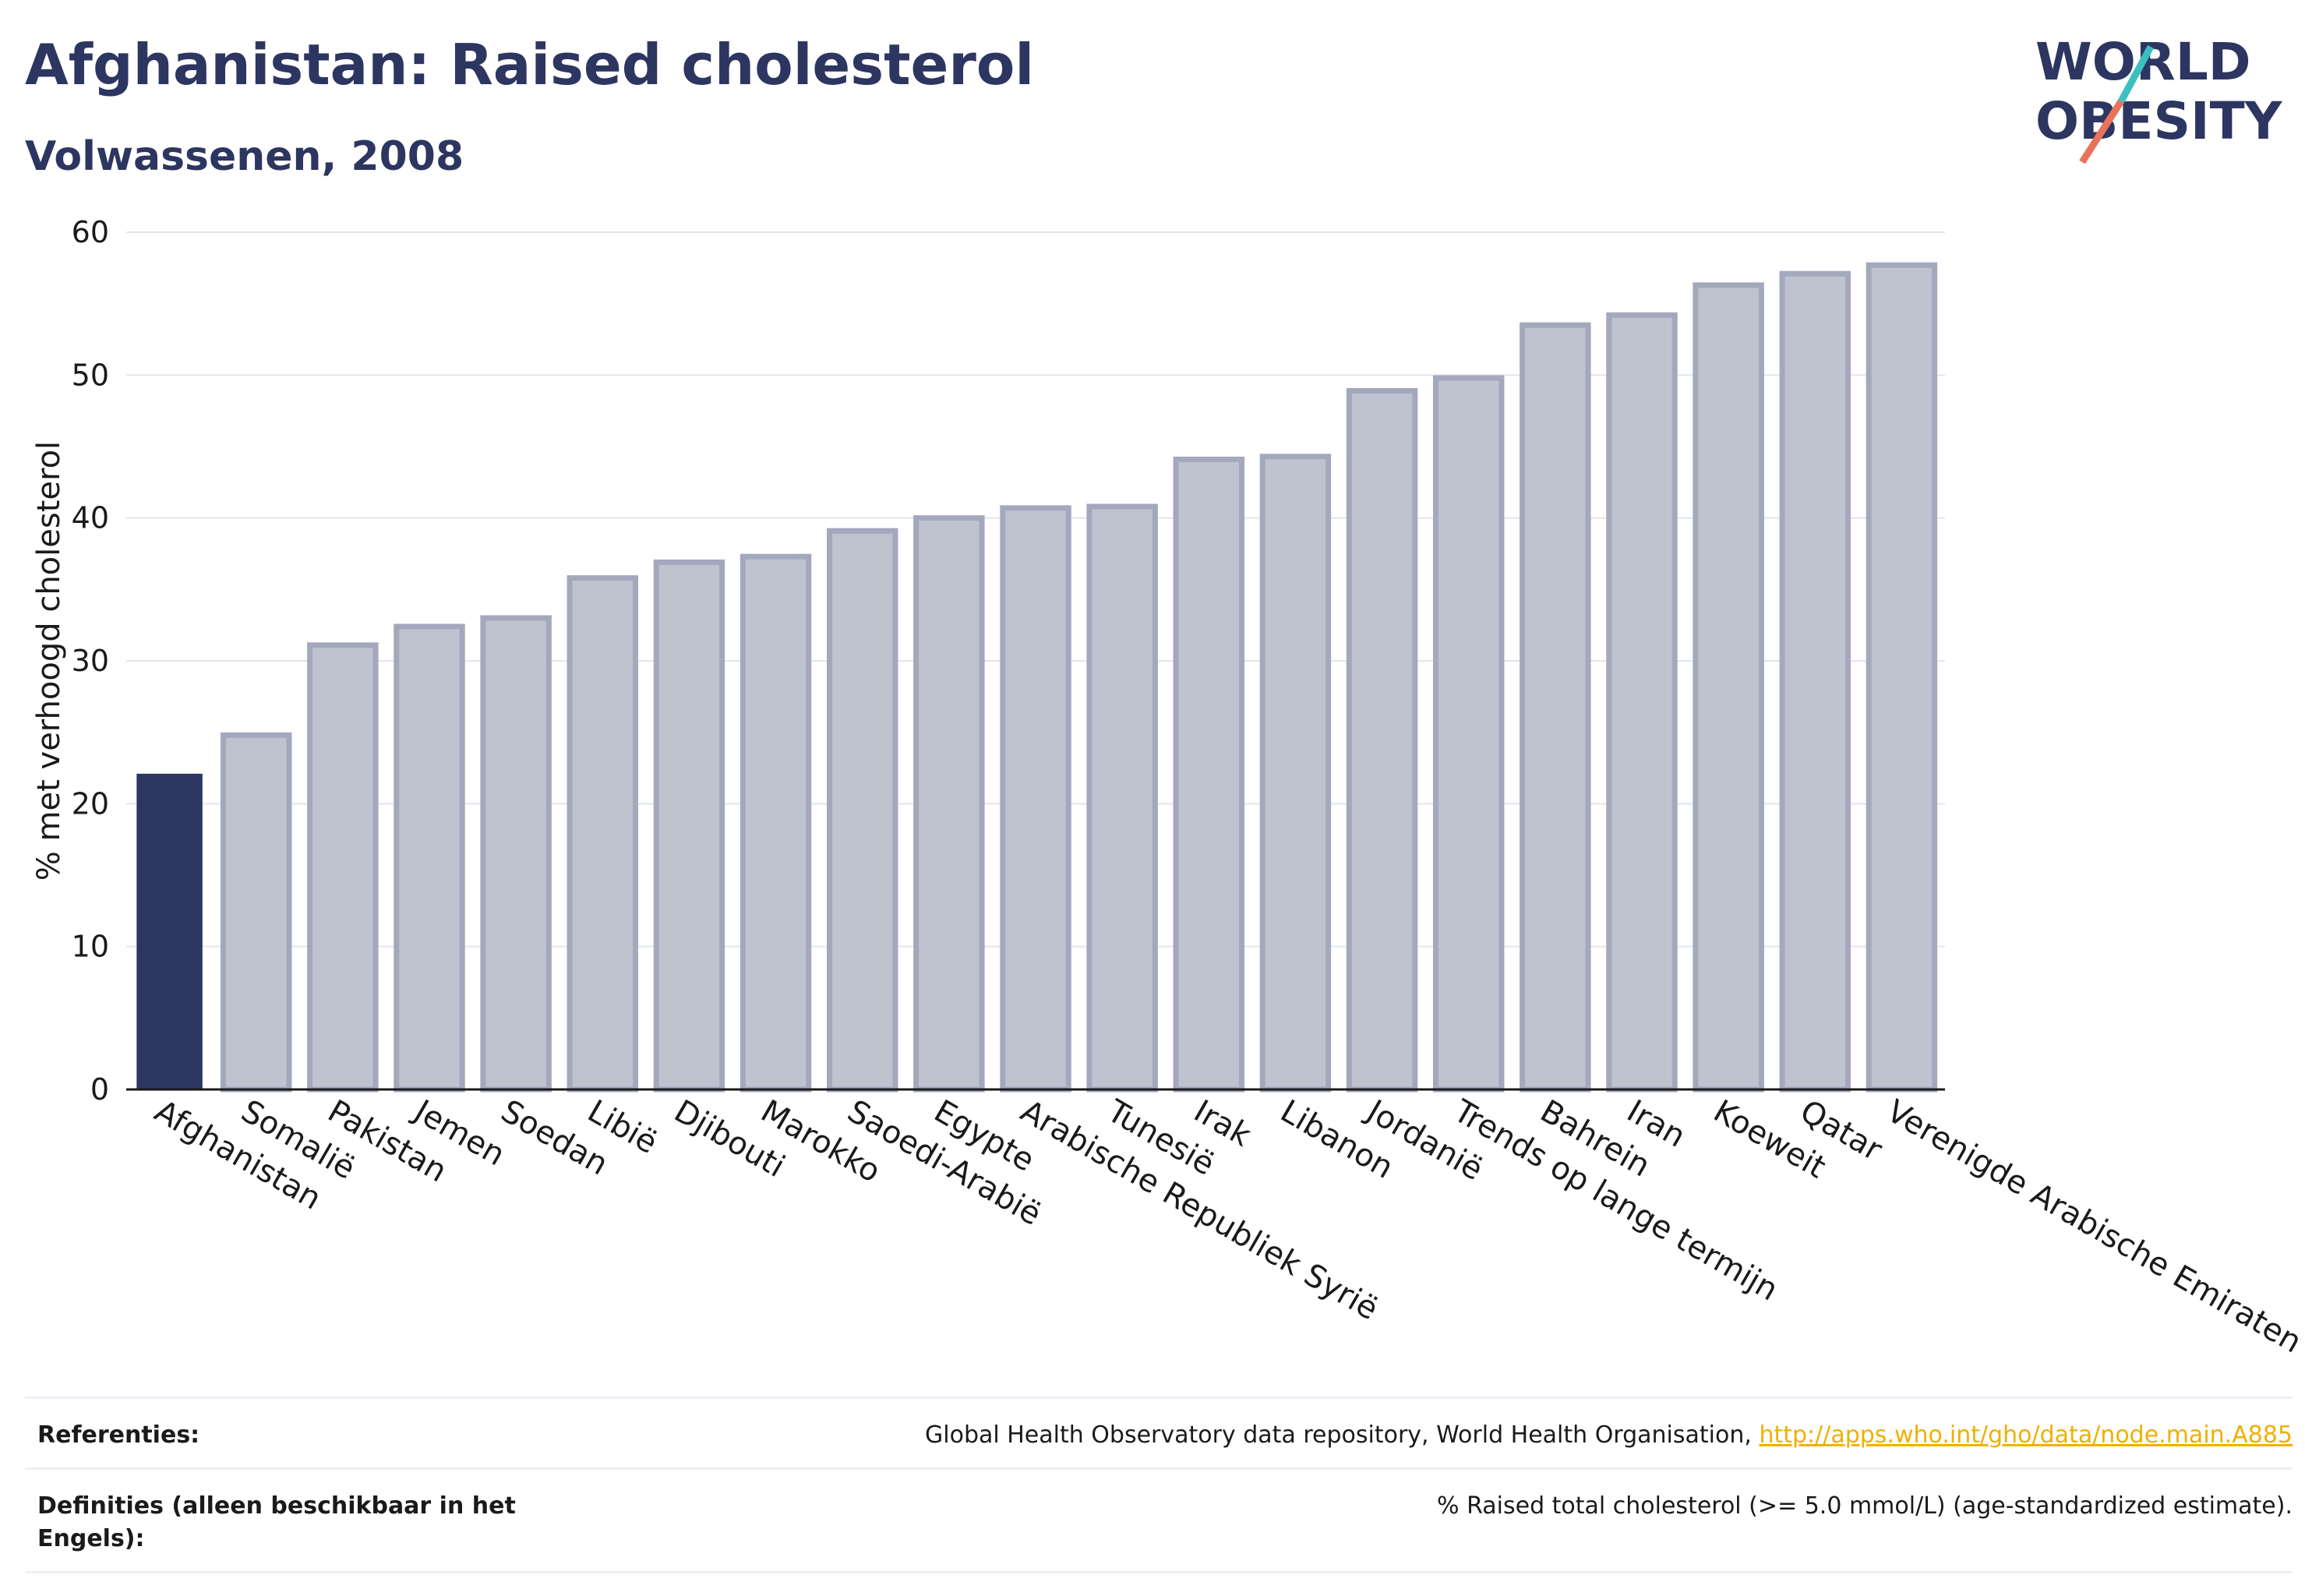  I want to click on y-tick-label: 10, so click(90, 947).